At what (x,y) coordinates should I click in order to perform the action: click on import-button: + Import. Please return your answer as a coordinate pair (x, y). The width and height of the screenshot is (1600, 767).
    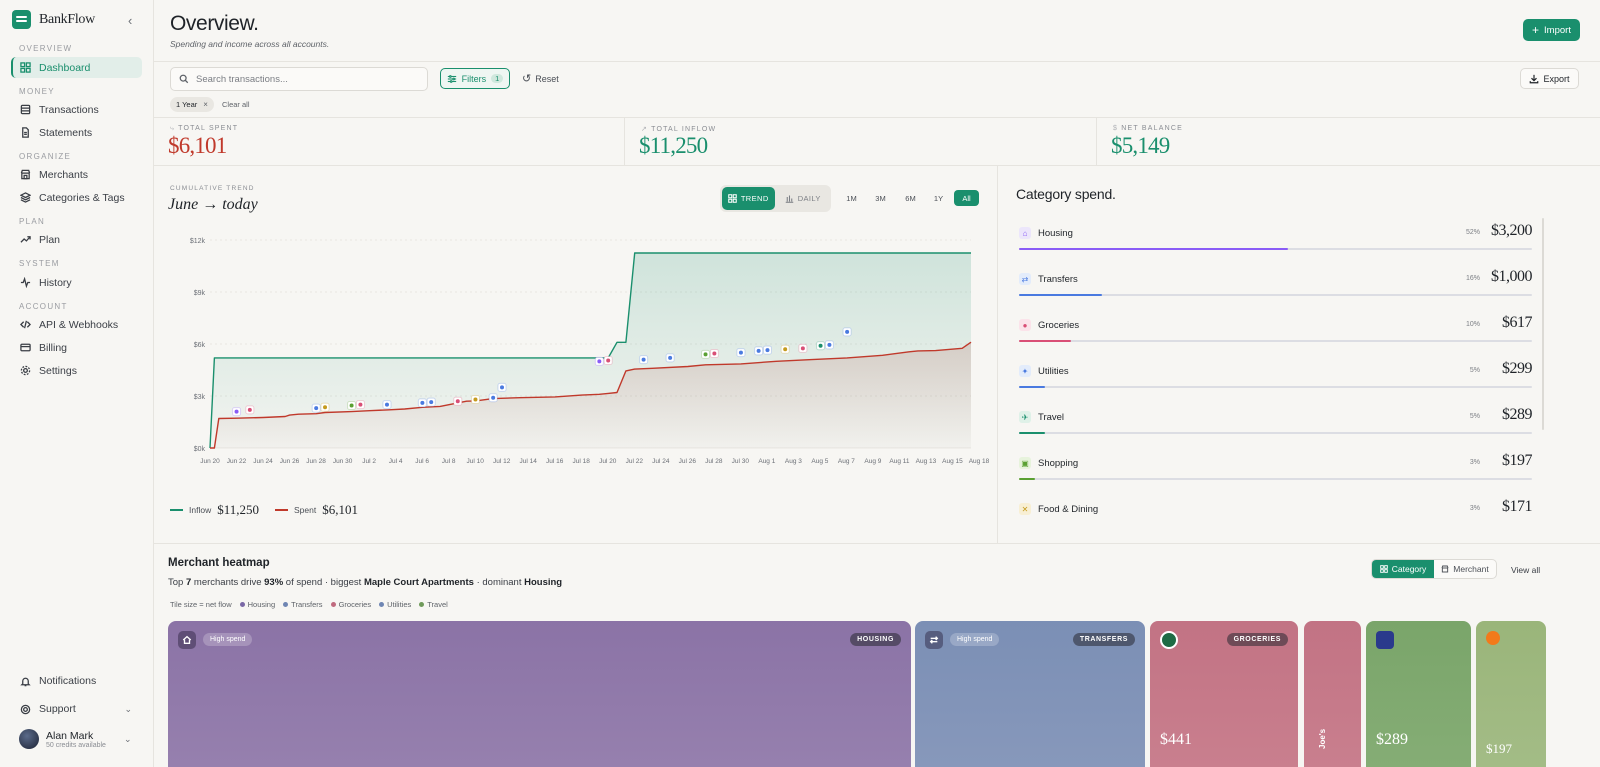
    Looking at the image, I should click on (1551, 30).